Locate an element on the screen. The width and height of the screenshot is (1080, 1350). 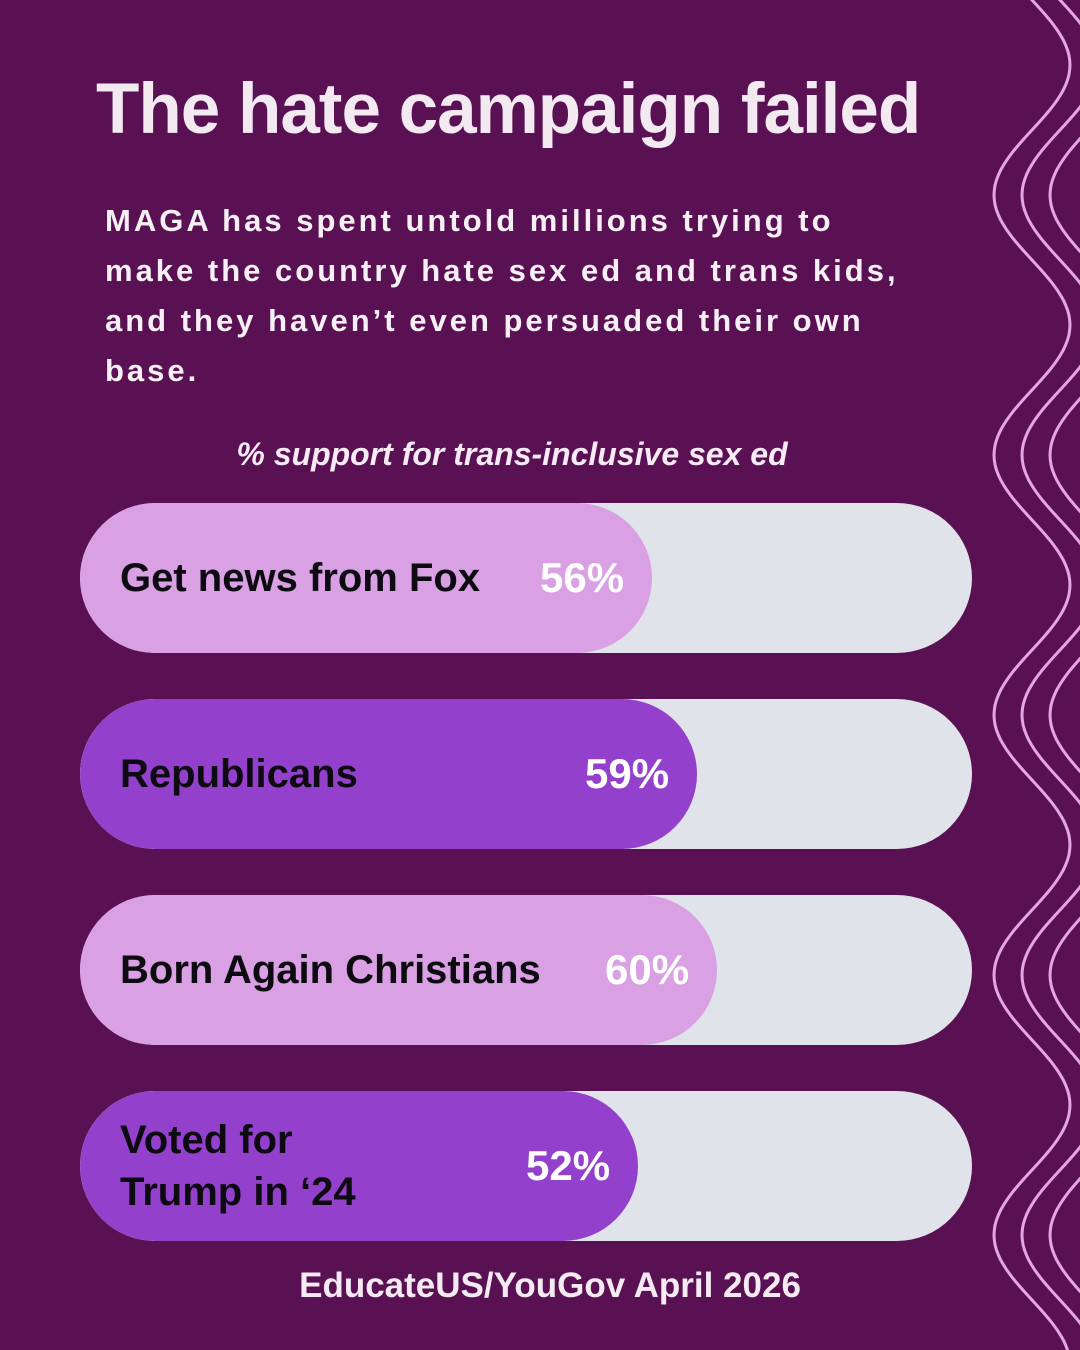
bar-track: Republicans 59% is located at coordinates (526, 774).